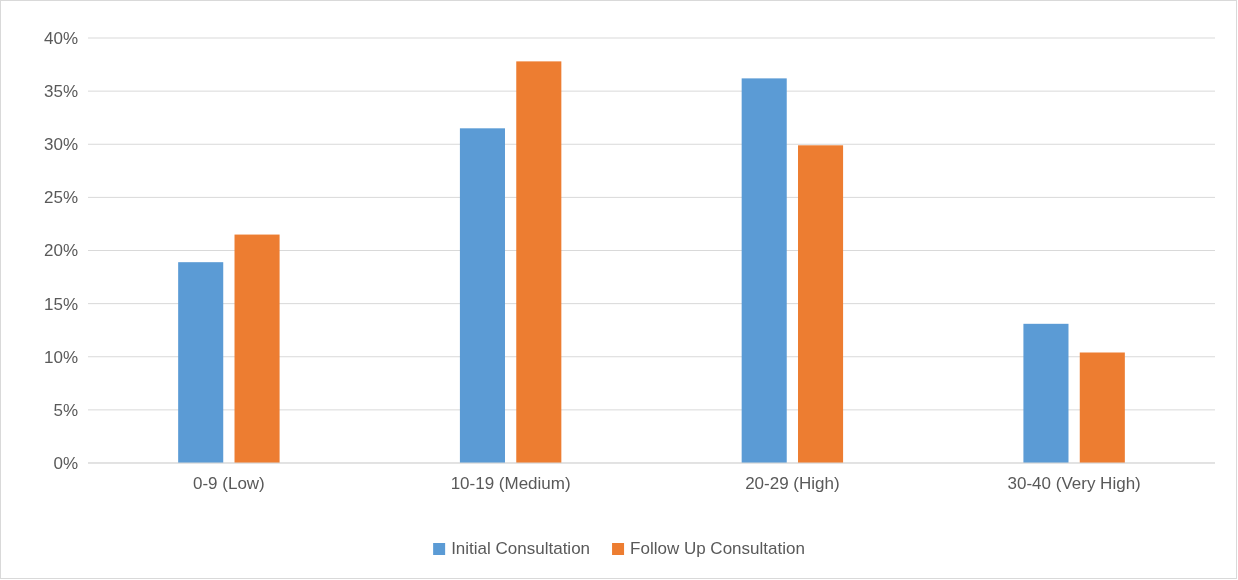 This screenshot has height=580, width=1238. What do you see at coordinates (228, 484) in the screenshot?
I see `x-tick-label: 0-9 (Low)` at bounding box center [228, 484].